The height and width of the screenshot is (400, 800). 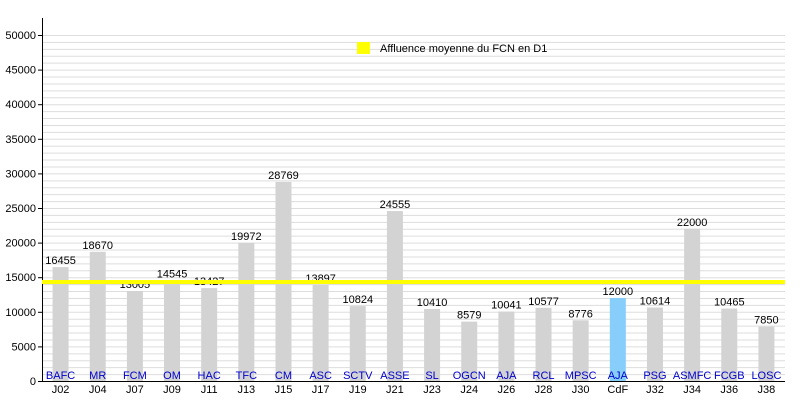 What do you see at coordinates (97, 376) in the screenshot?
I see `opponent-label: MR` at bounding box center [97, 376].